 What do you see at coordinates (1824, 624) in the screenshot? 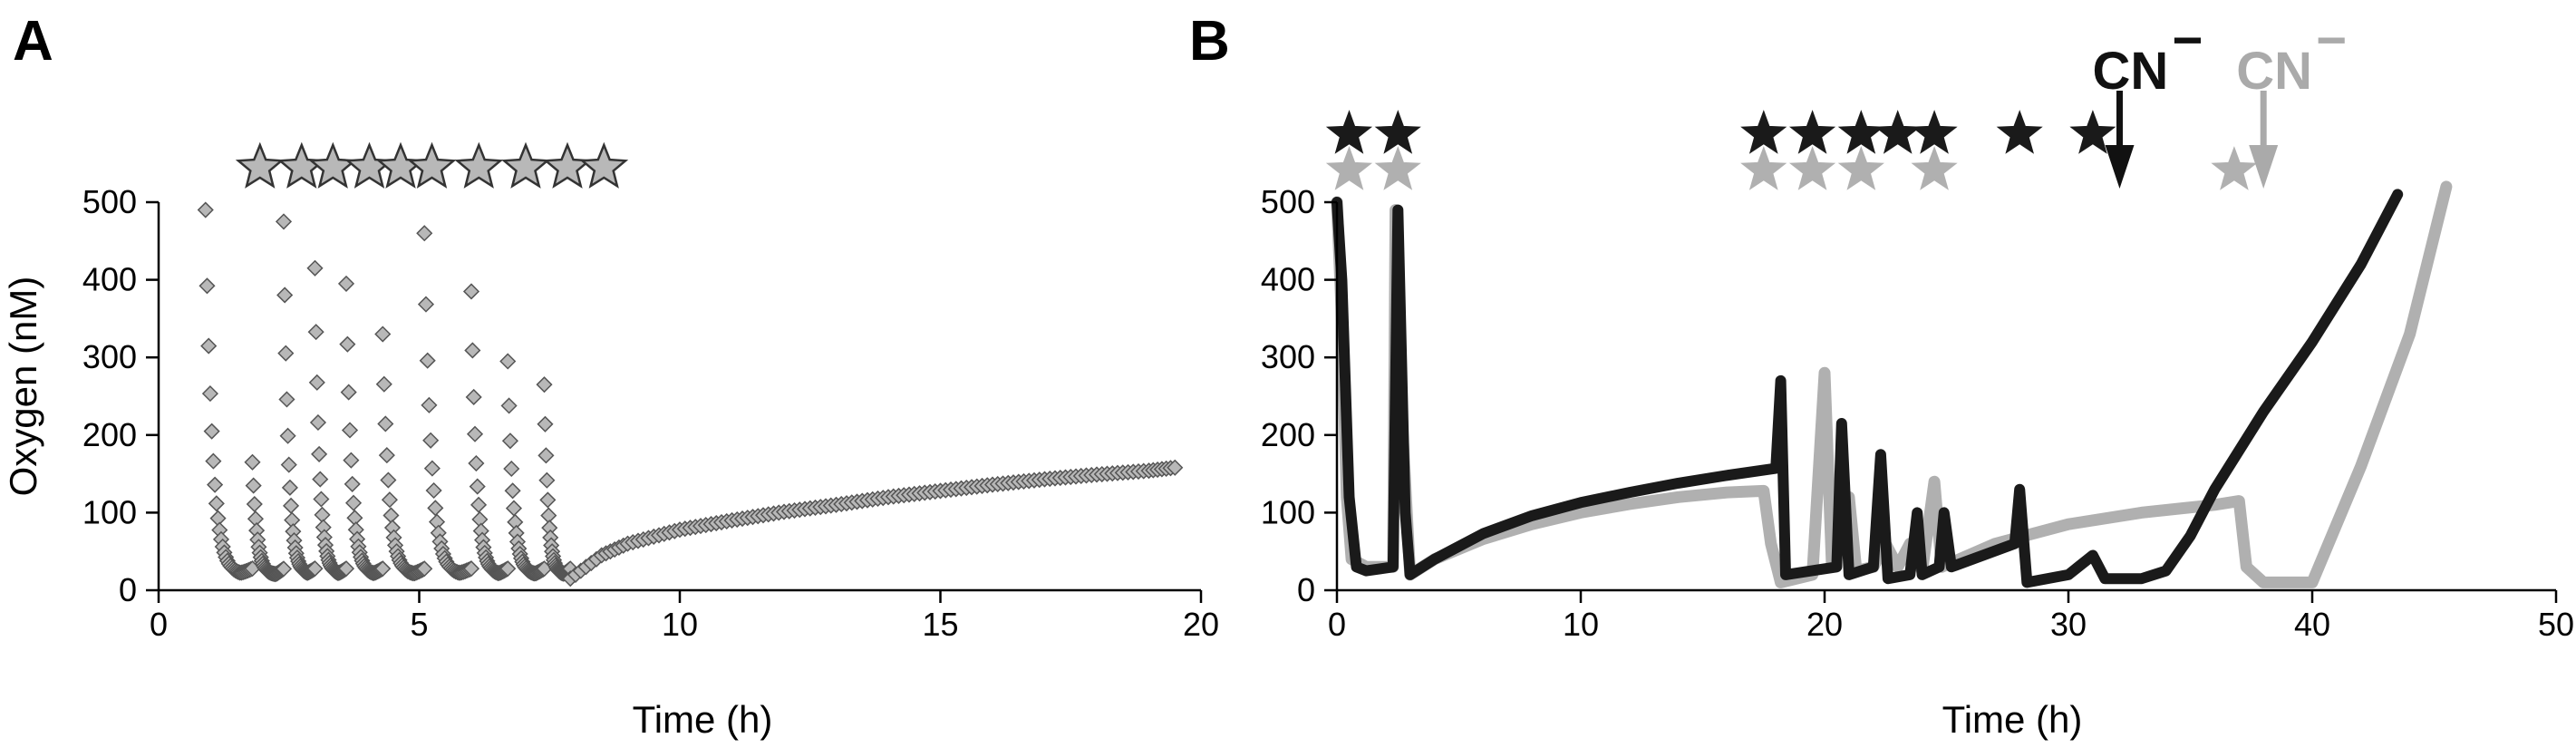
I see `panel-b-x-tick-label: 20` at bounding box center [1824, 624].